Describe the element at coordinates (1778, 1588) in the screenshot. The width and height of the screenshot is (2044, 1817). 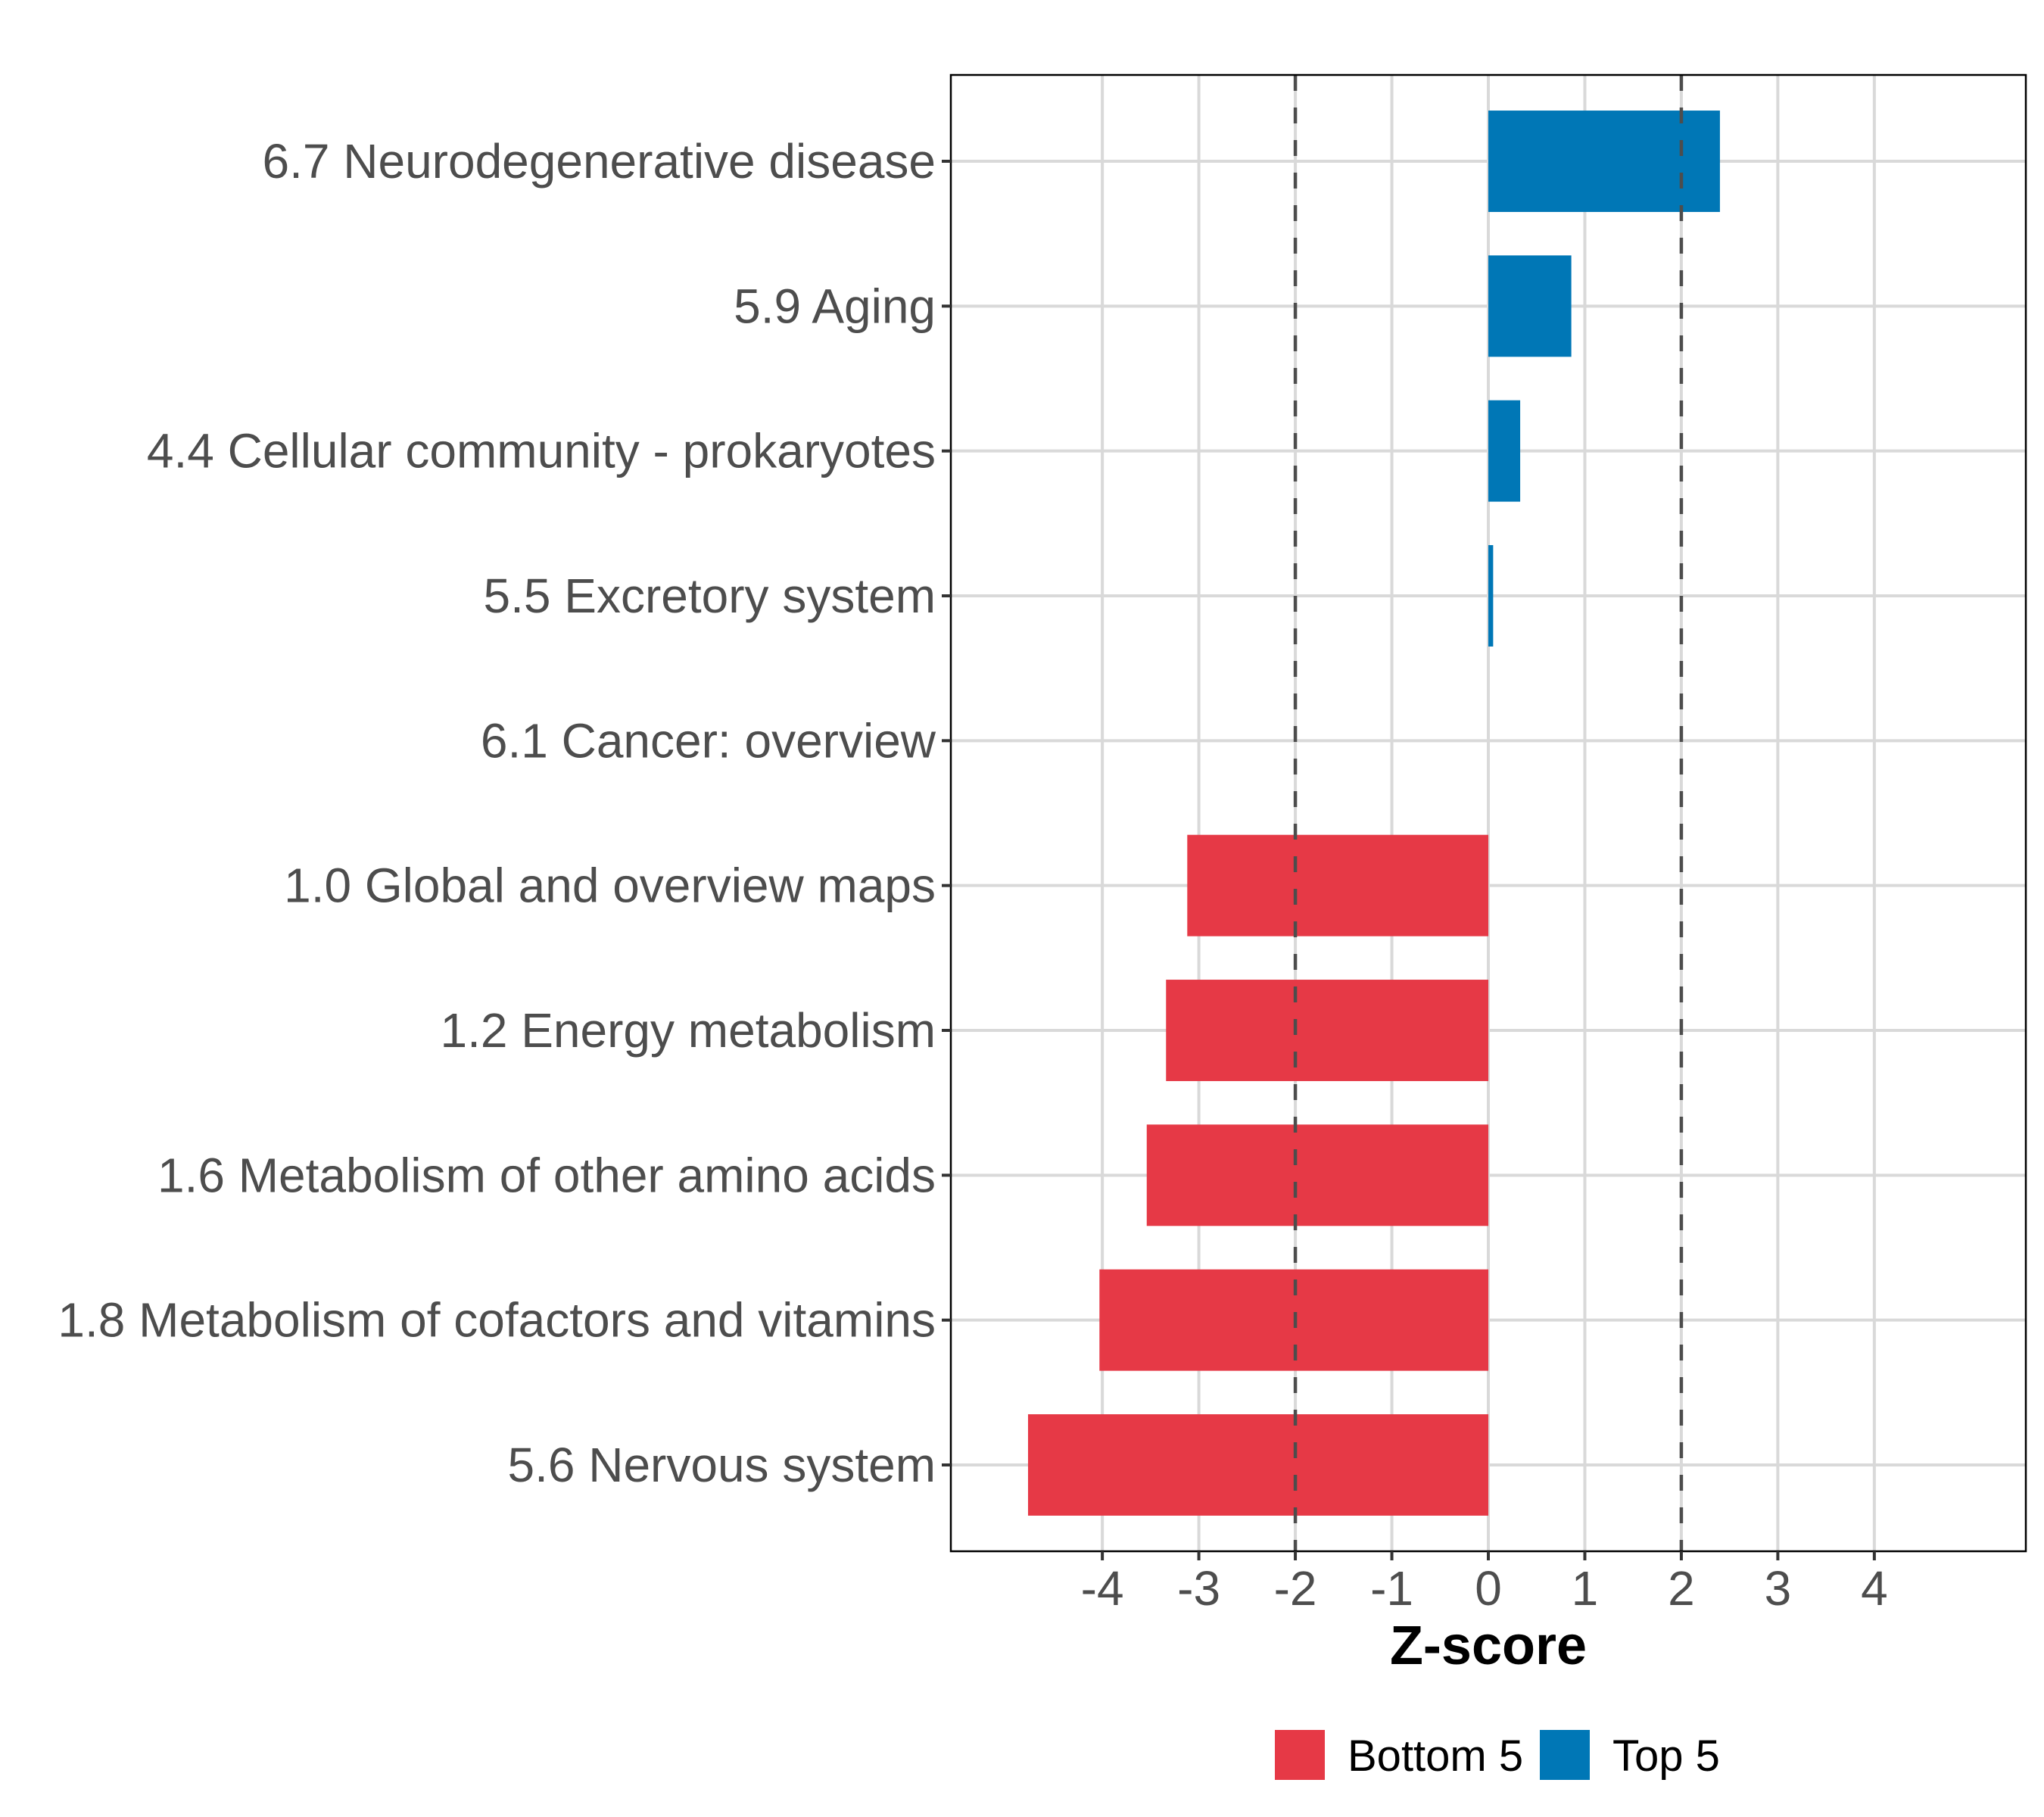
I see `x-tick-label: 3` at that location.